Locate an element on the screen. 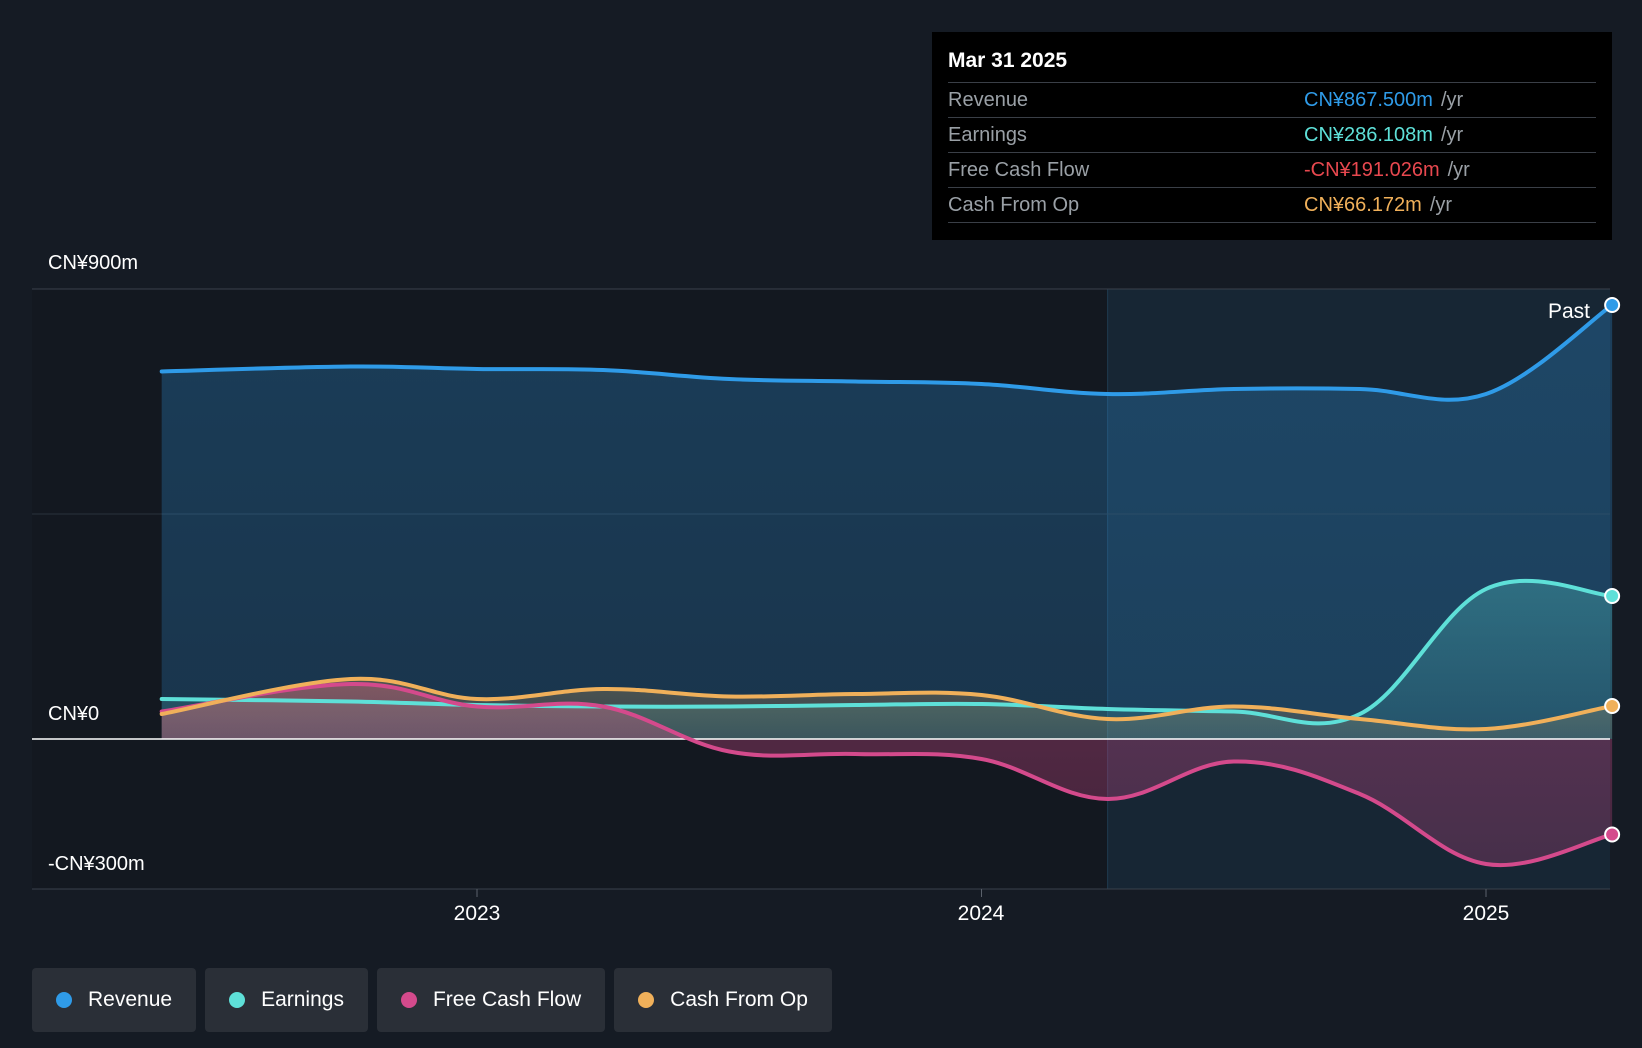 Image resolution: width=1642 pixels, height=1048 pixels. x-tick-2024: 2024 is located at coordinates (981, 913).